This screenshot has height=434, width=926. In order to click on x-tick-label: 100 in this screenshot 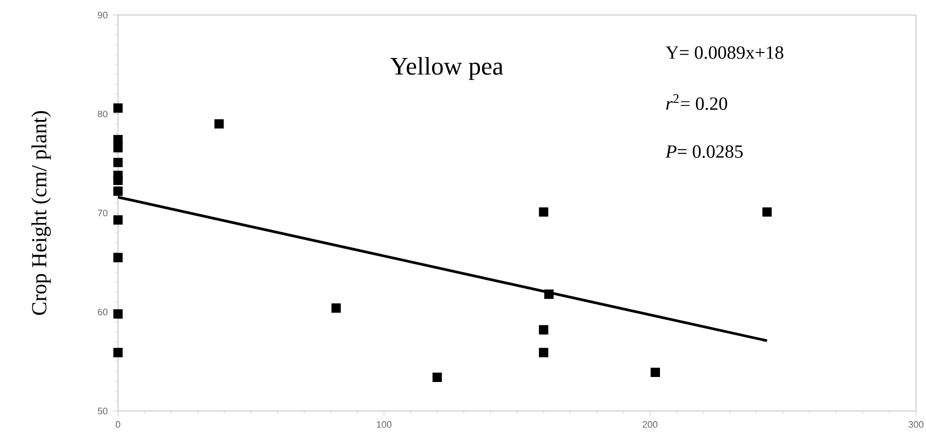, I will do `click(384, 424)`.